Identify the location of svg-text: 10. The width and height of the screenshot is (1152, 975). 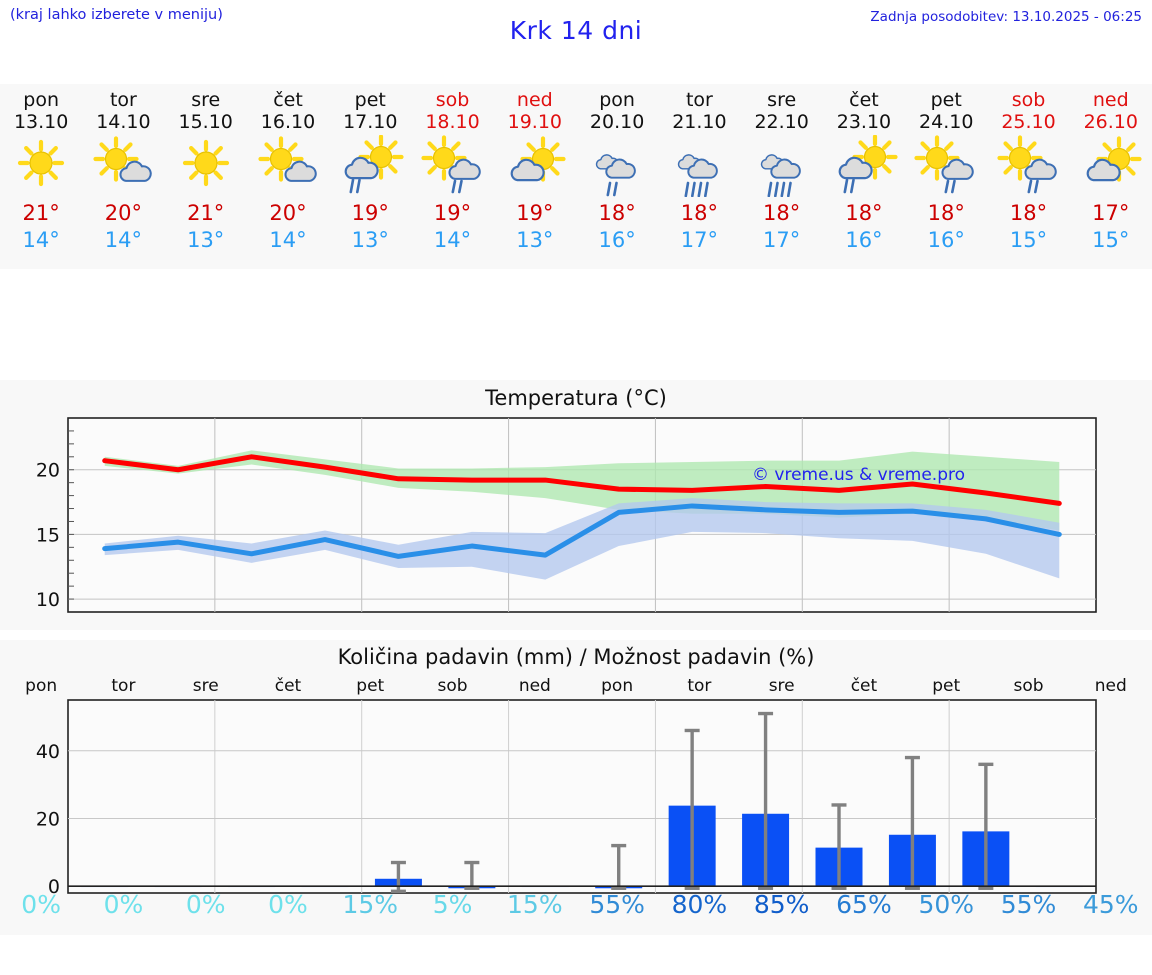
(48, 600).